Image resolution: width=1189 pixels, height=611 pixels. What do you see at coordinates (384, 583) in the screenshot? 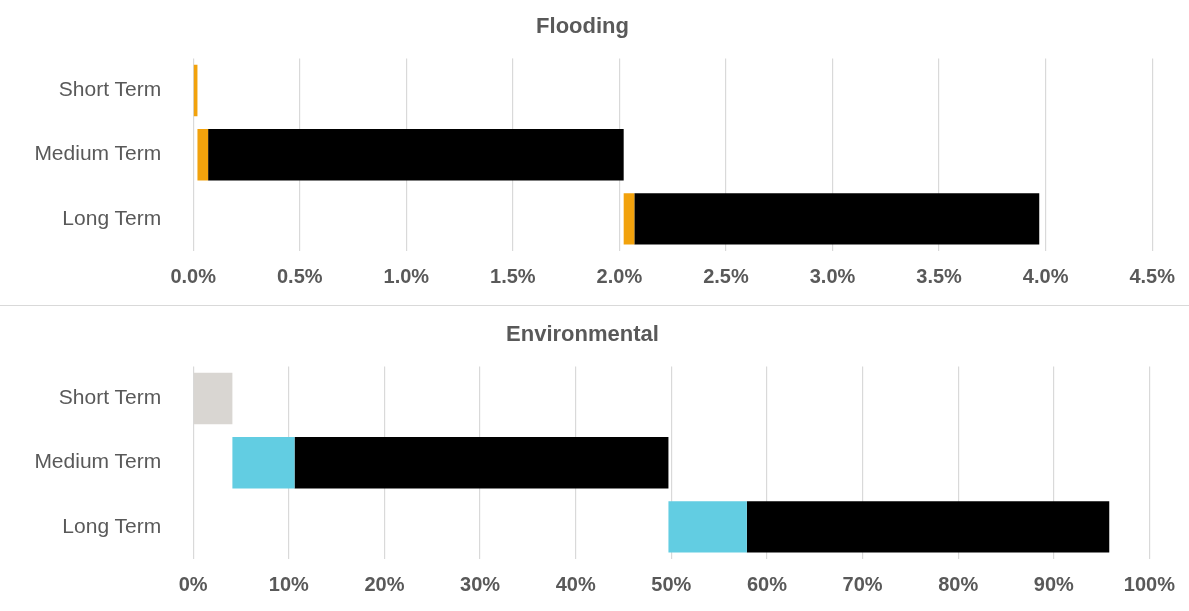
I see `x-tick-label: 20%` at bounding box center [384, 583].